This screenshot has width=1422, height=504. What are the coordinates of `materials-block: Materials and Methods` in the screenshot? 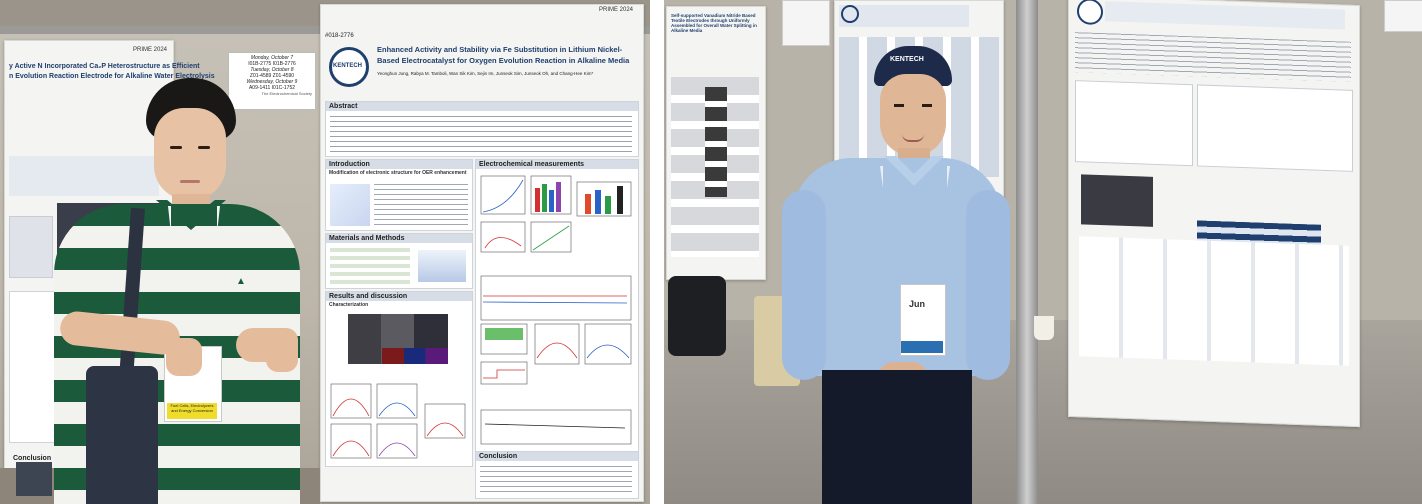 It's located at (399, 261).